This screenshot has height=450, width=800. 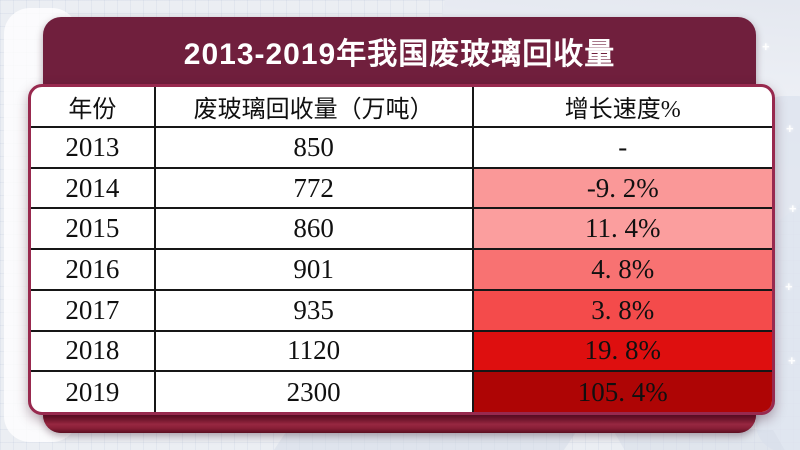 I want to click on table-row: 2015 860 11. 4%, so click(x=401, y=229).